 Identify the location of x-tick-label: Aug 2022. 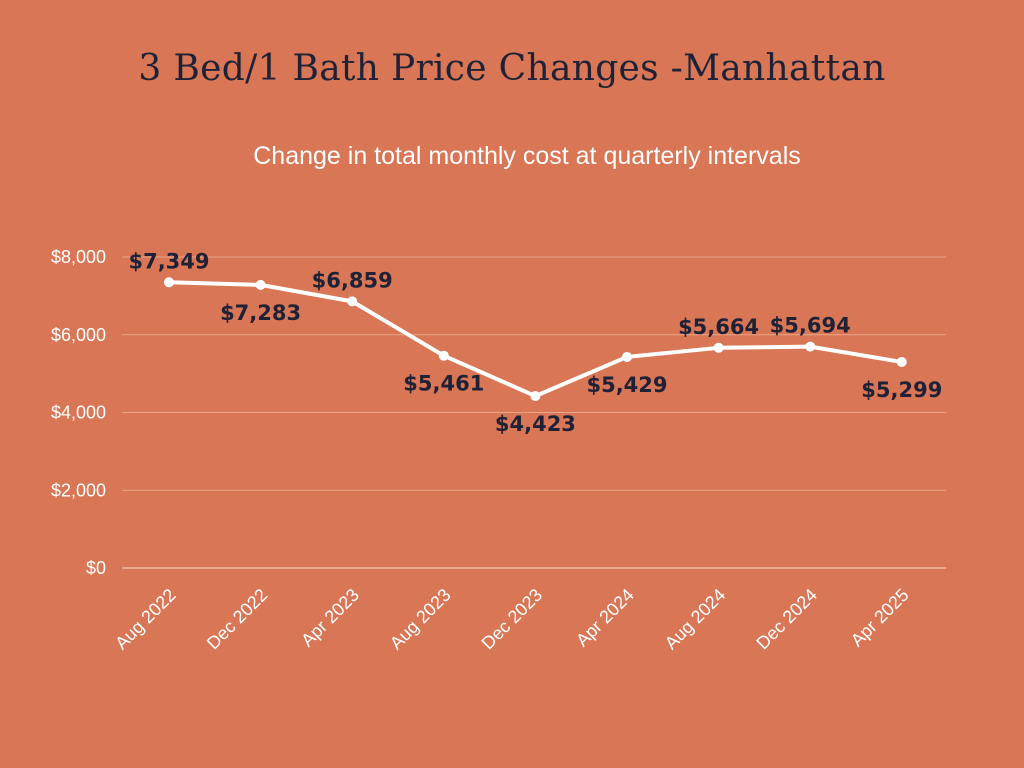
(145, 619).